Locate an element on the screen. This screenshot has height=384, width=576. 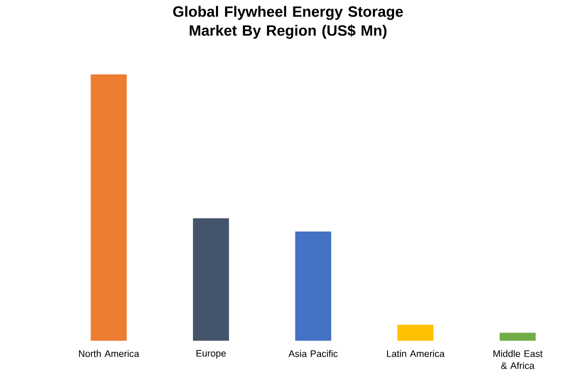
x-tick-label: Asia Pacific is located at coordinates (313, 354).